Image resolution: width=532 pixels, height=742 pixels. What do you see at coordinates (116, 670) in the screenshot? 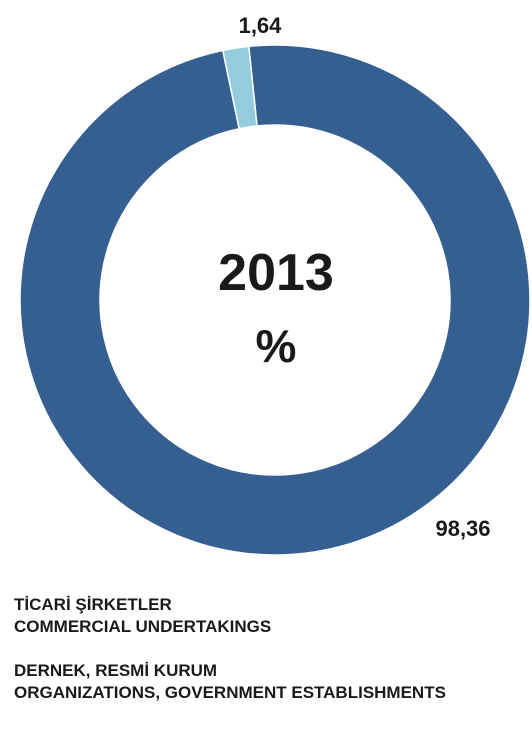
I see `legend-label-tr: DERNEK, RESMİ KURUM` at bounding box center [116, 670].